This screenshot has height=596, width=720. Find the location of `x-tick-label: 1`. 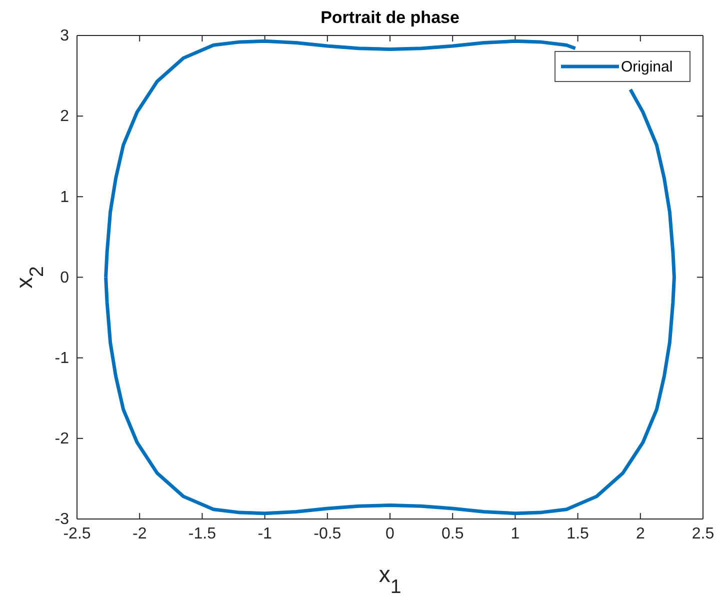

x-tick-label: 1 is located at coordinates (515, 533).